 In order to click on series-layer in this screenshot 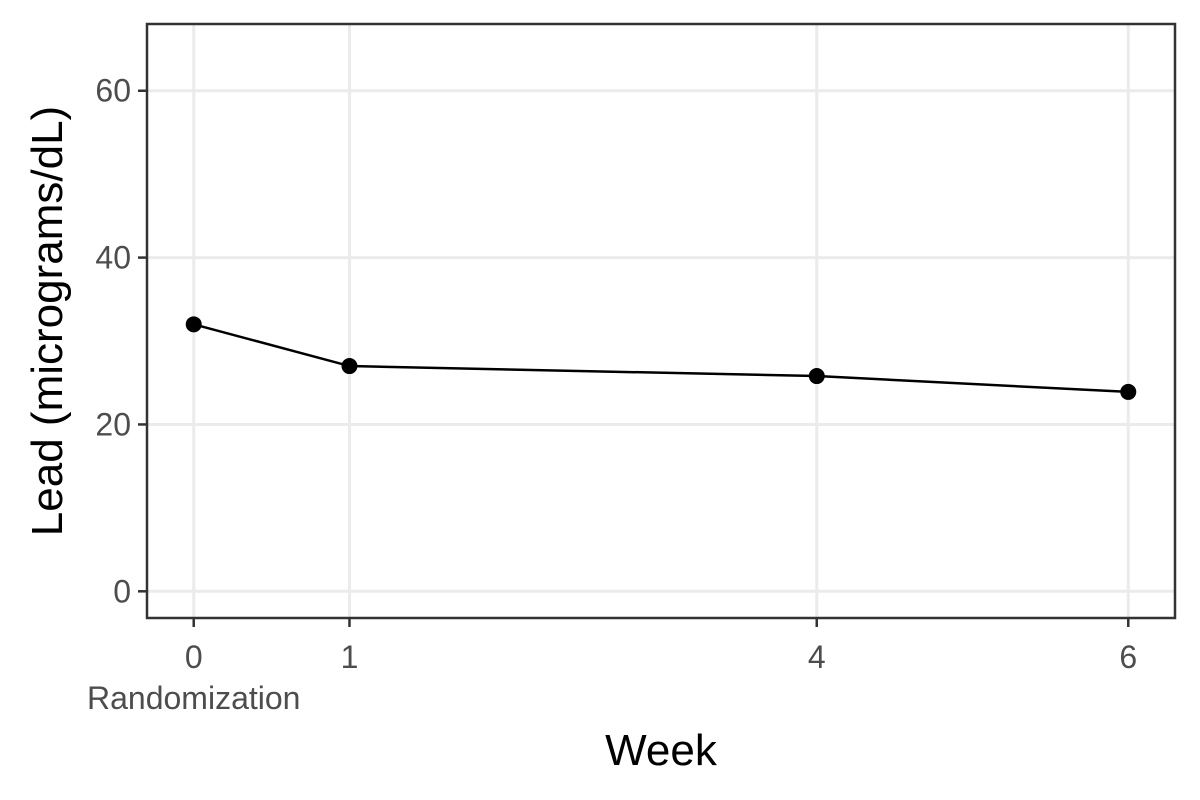, I will do `click(661, 358)`.